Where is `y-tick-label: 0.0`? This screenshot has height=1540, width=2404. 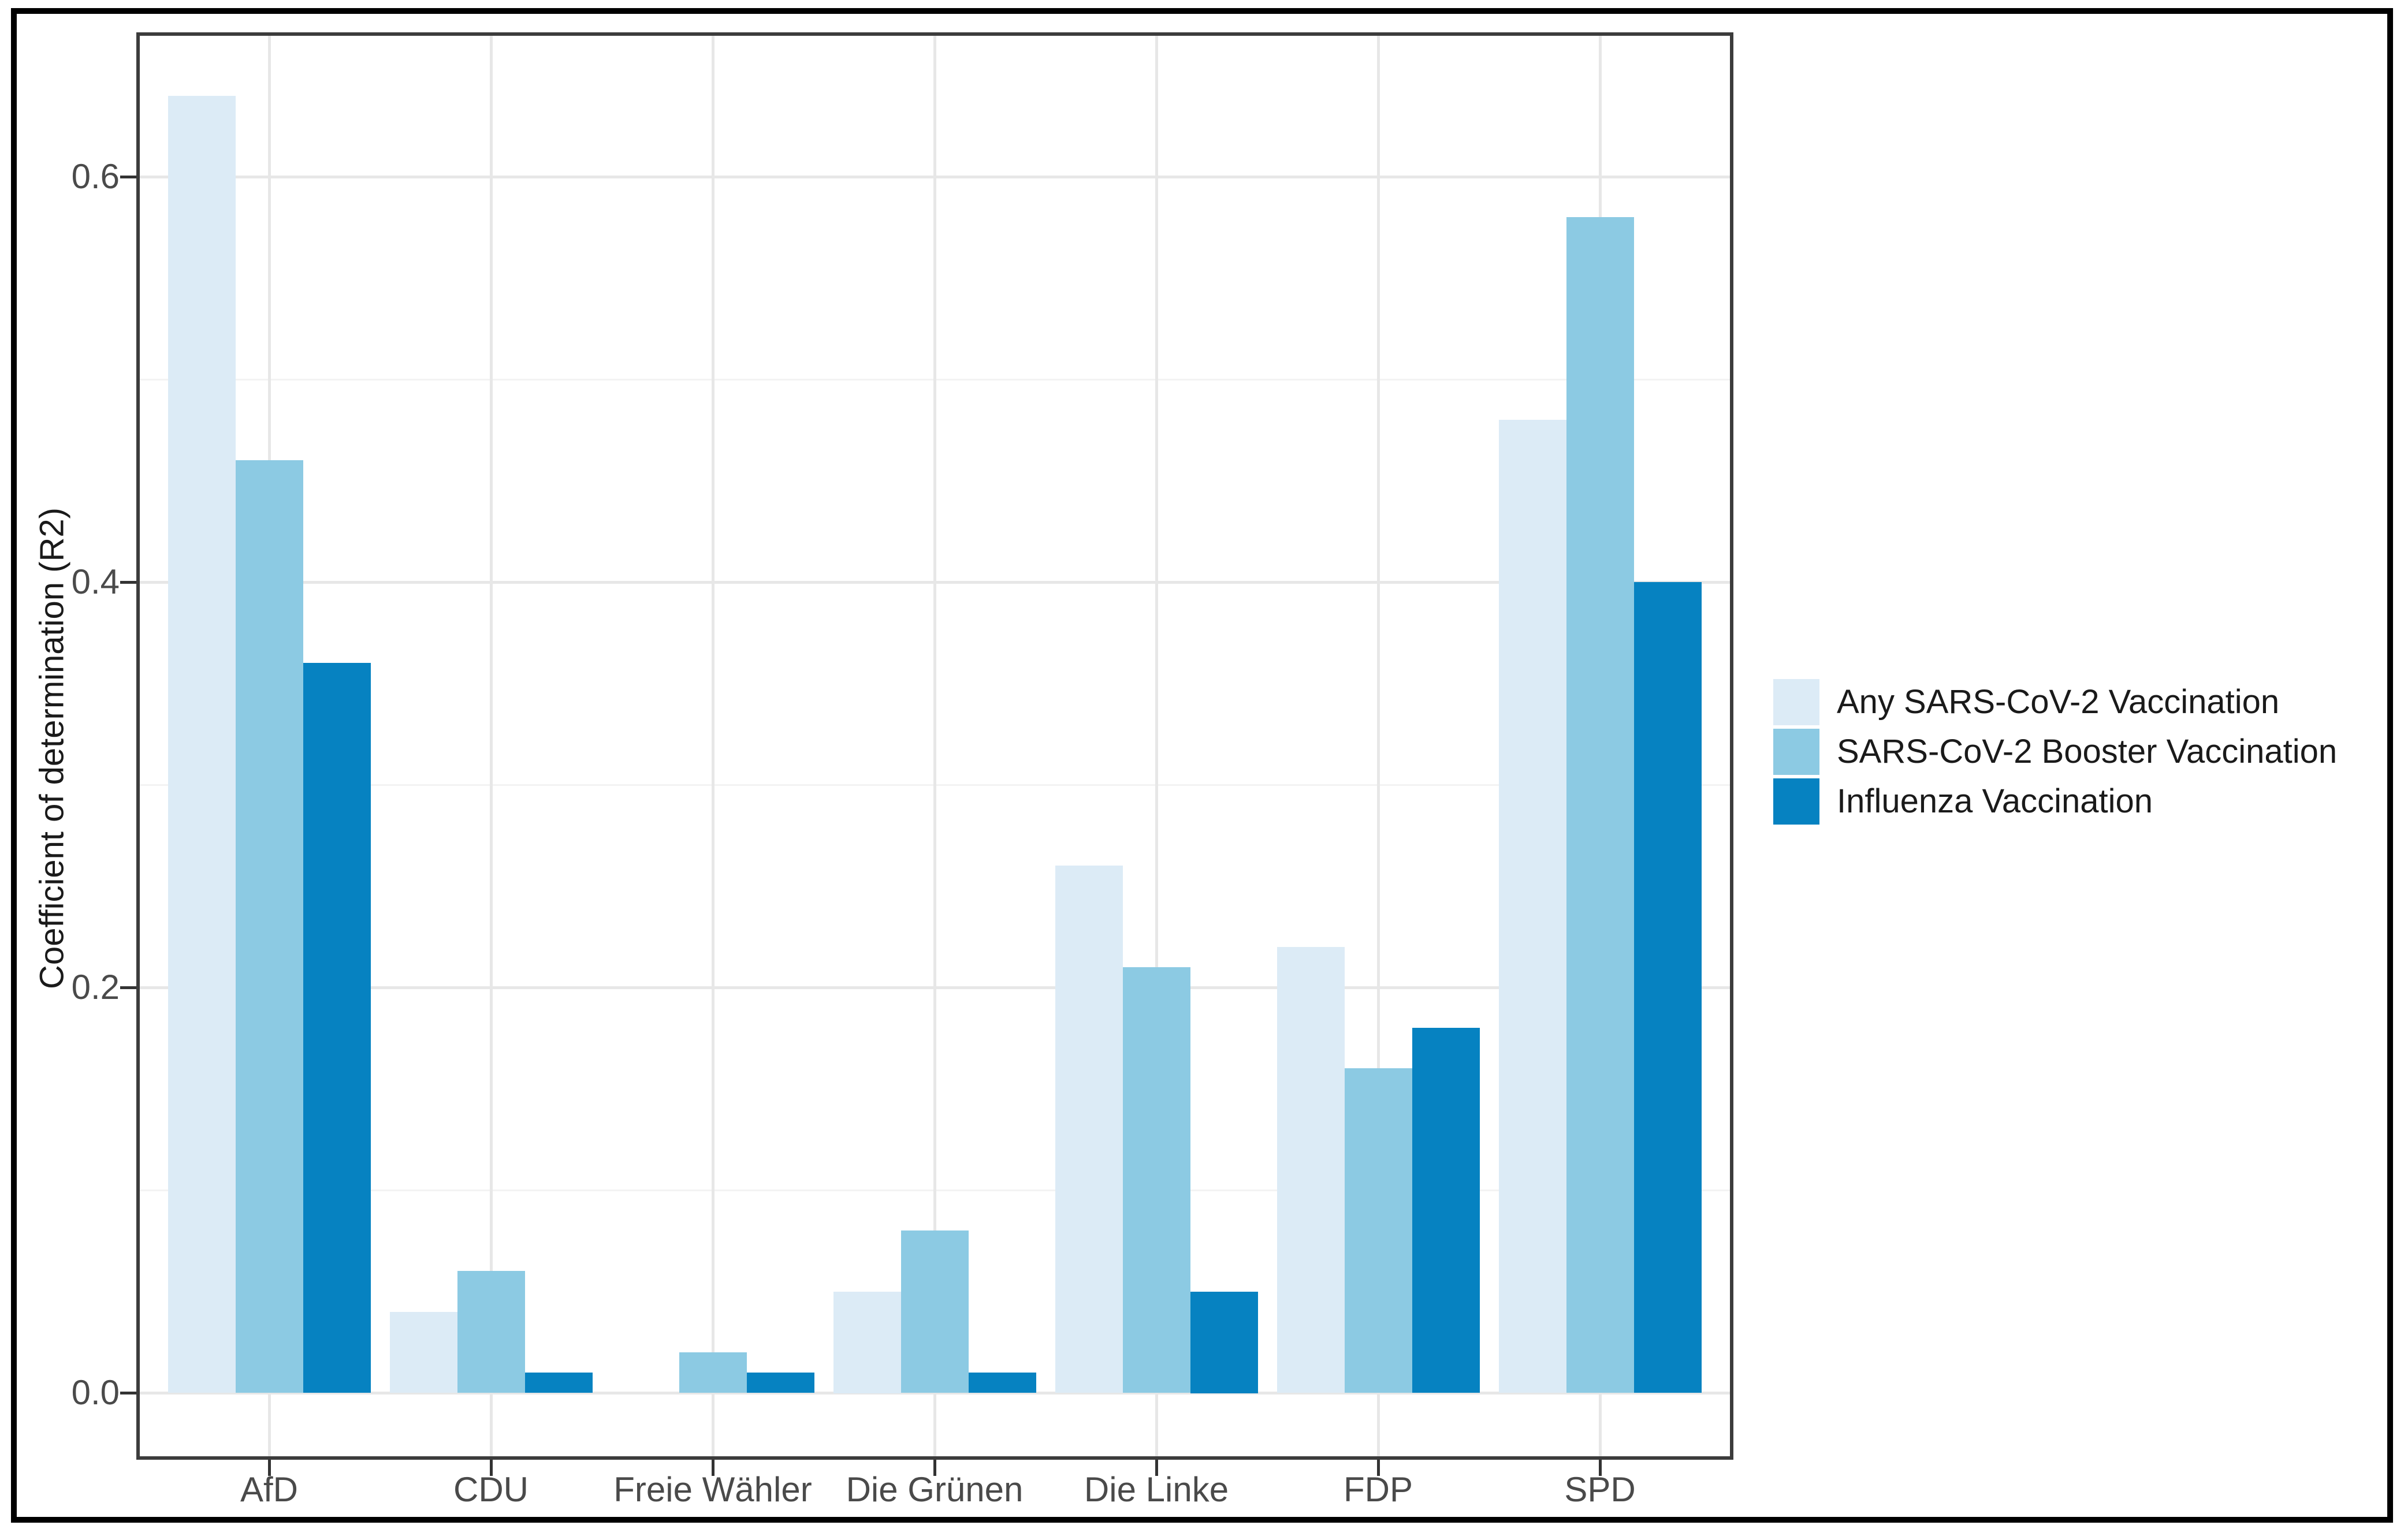
y-tick-label: 0.0 is located at coordinates (95, 1393).